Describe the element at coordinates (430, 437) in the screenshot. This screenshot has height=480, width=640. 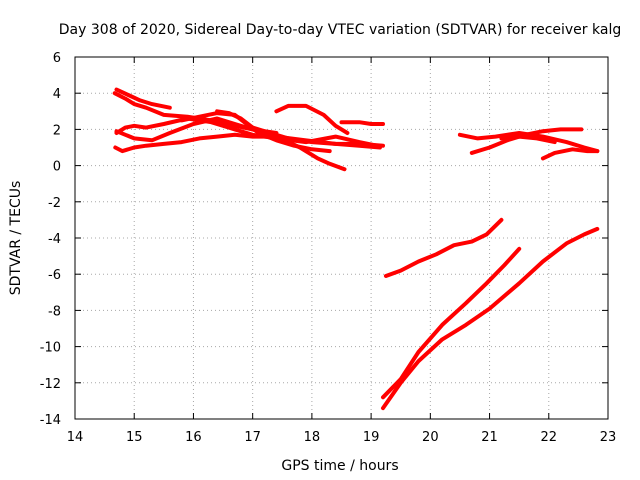
I see `x-tick-label: 20` at that location.